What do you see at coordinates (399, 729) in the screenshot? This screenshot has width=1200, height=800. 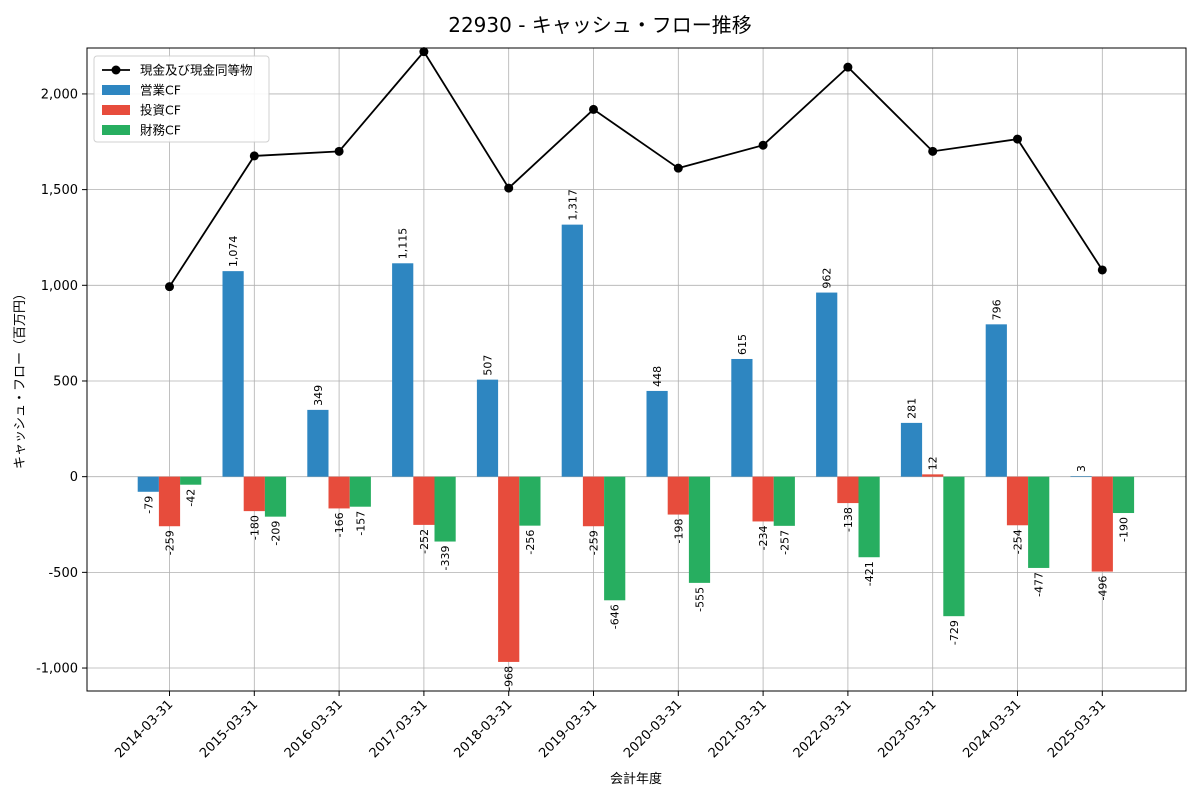 I see `x-tick-label: 2017-03-31` at bounding box center [399, 729].